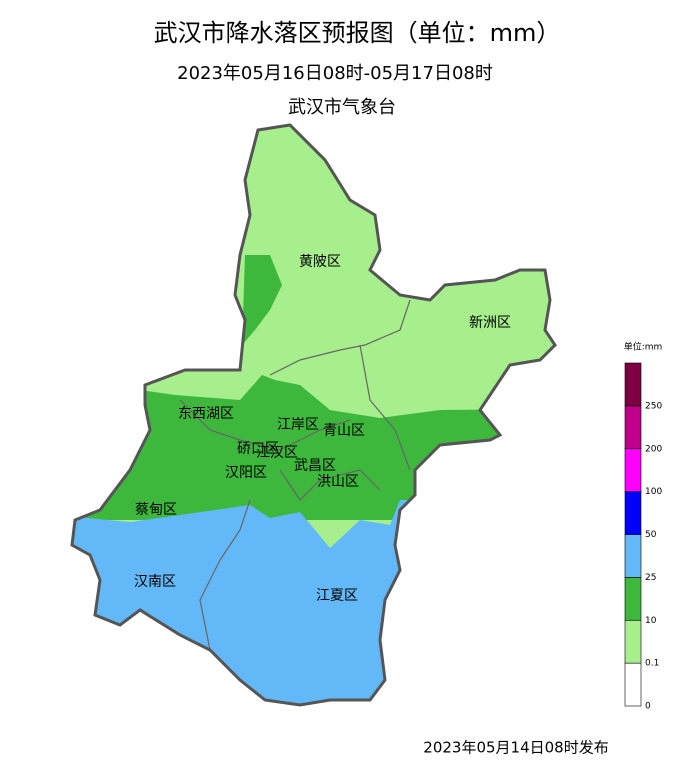 The height and width of the screenshot is (777, 695). Describe the element at coordinates (335, 73) in the screenshot. I see `period: 2023年05月16日08时-05月17日08时` at that location.